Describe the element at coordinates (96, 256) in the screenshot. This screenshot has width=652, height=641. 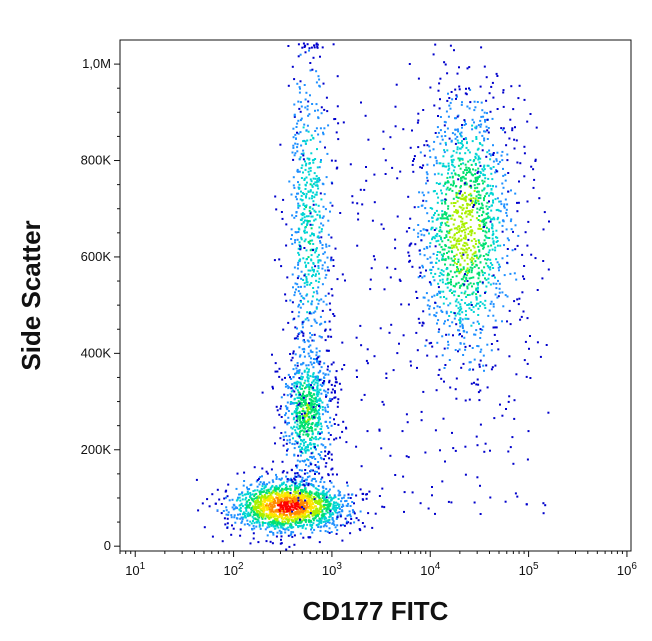
I see `y-tick-label: 600K` at that location.